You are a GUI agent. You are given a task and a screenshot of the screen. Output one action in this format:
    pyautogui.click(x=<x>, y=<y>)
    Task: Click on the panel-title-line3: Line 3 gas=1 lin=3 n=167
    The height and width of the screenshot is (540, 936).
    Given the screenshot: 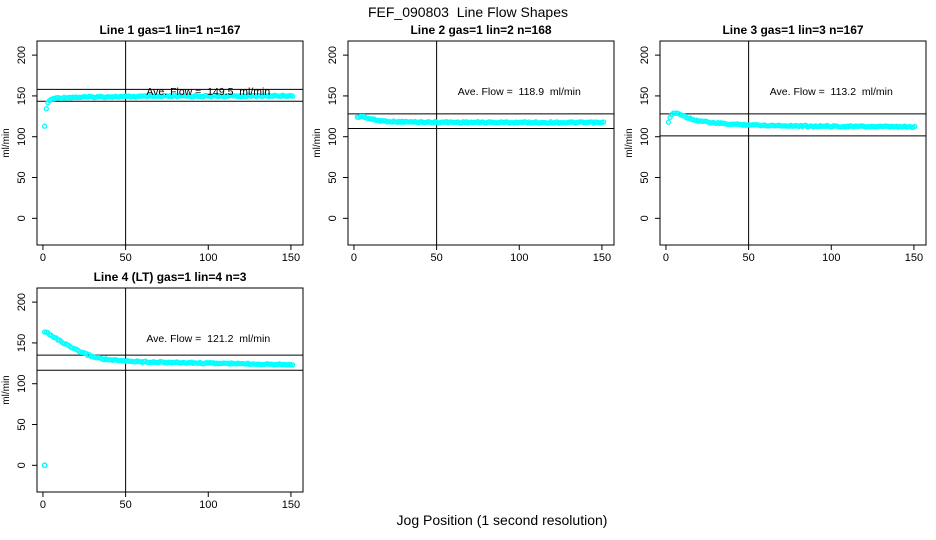 What is the action you would take?
    pyautogui.click(x=793, y=30)
    